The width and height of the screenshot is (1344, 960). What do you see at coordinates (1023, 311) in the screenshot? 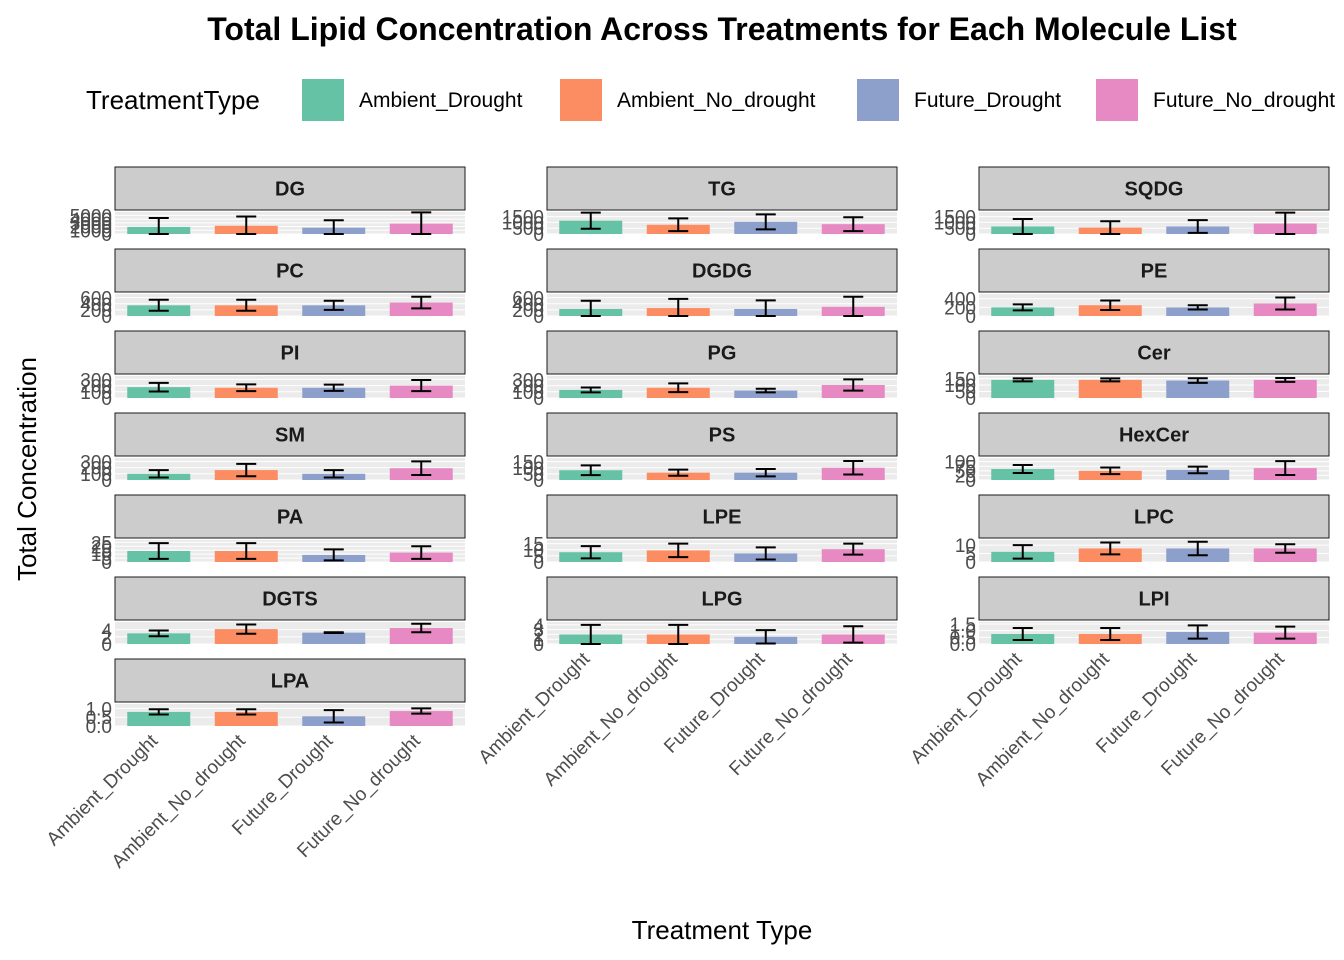
I see `bar-pe-ambient-drought` at bounding box center [1023, 311].